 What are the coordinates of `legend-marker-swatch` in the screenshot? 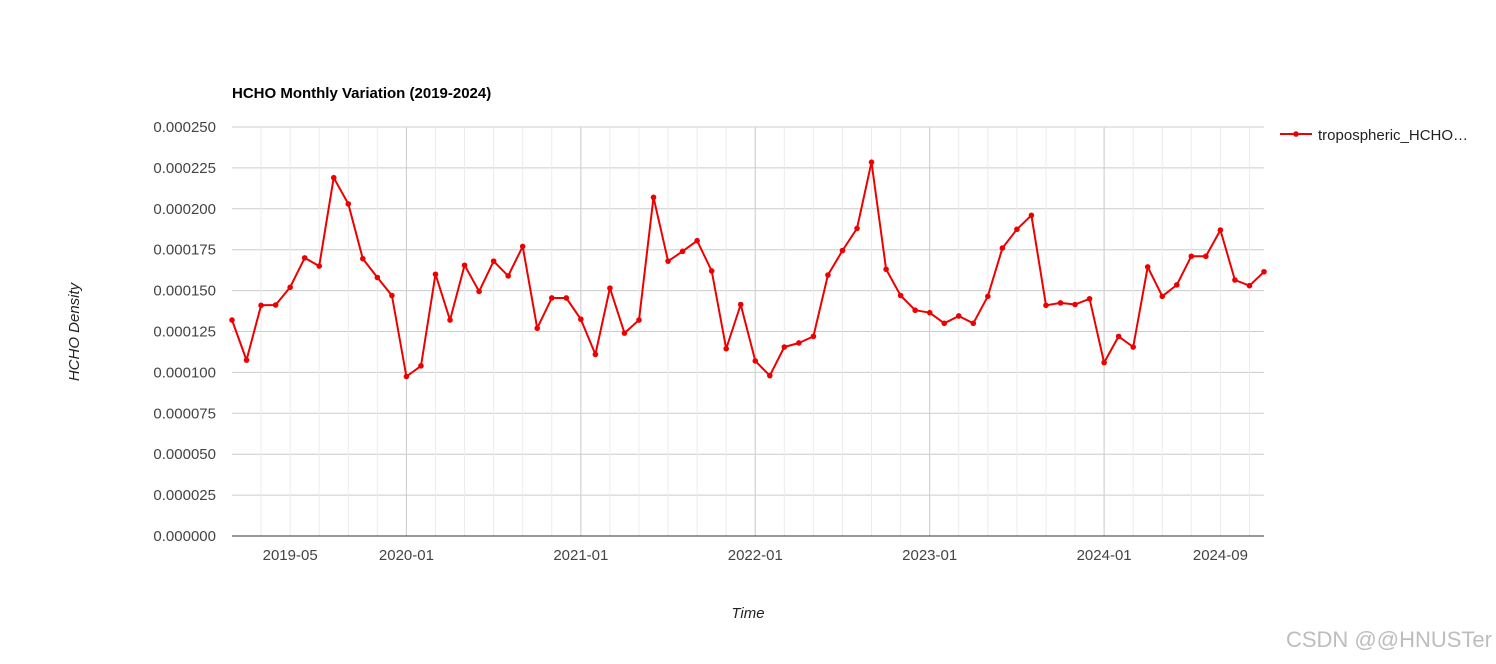 It's located at (1296, 134).